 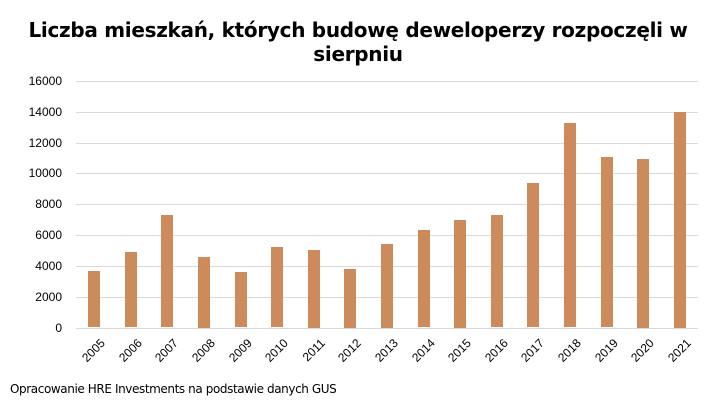 I want to click on bar-2017, so click(x=533, y=255).